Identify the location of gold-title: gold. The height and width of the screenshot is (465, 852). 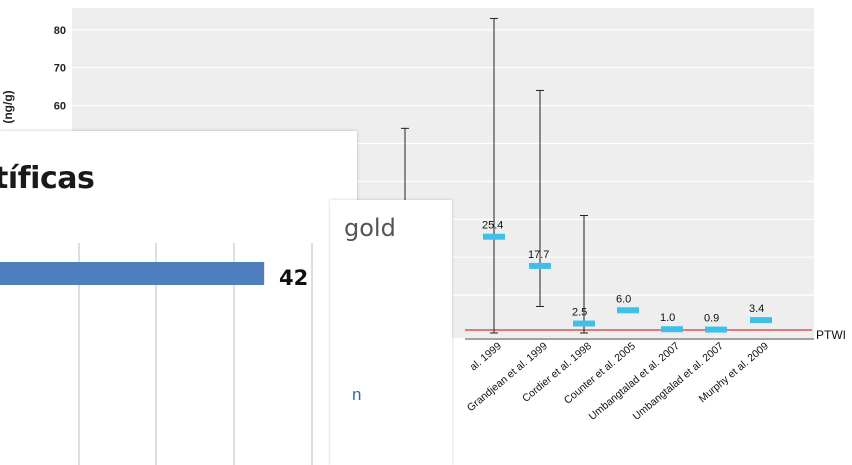
(370, 228).